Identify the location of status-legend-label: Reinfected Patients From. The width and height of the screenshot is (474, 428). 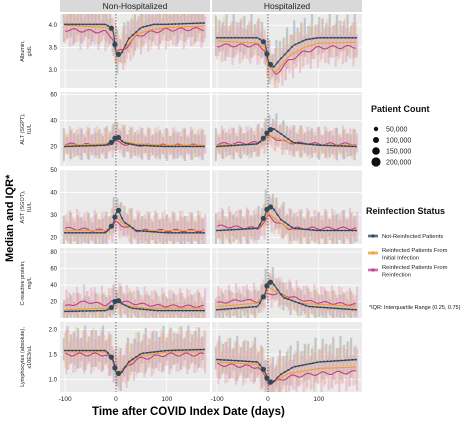
(415, 251).